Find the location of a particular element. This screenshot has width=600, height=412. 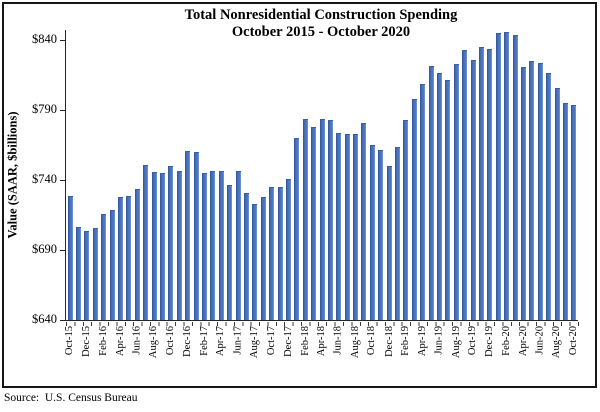

x-tick-label: Dec-15 is located at coordinates (87, 341).